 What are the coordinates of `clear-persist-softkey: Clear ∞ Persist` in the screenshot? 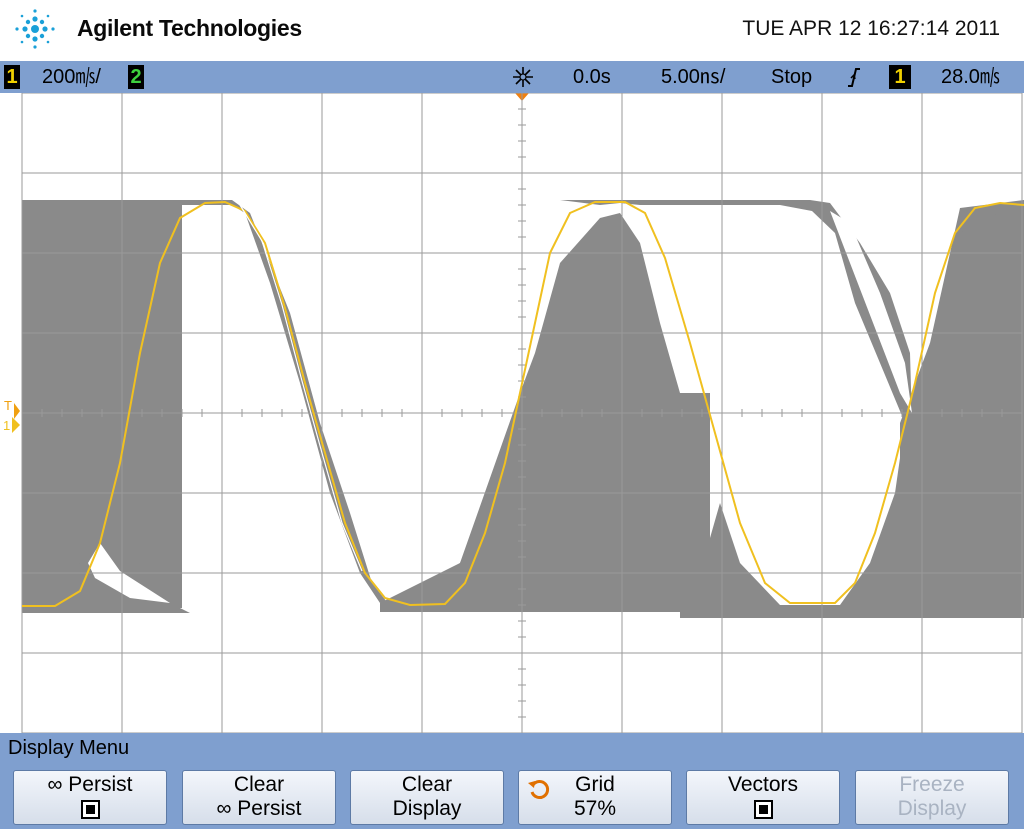 It's located at (259, 797).